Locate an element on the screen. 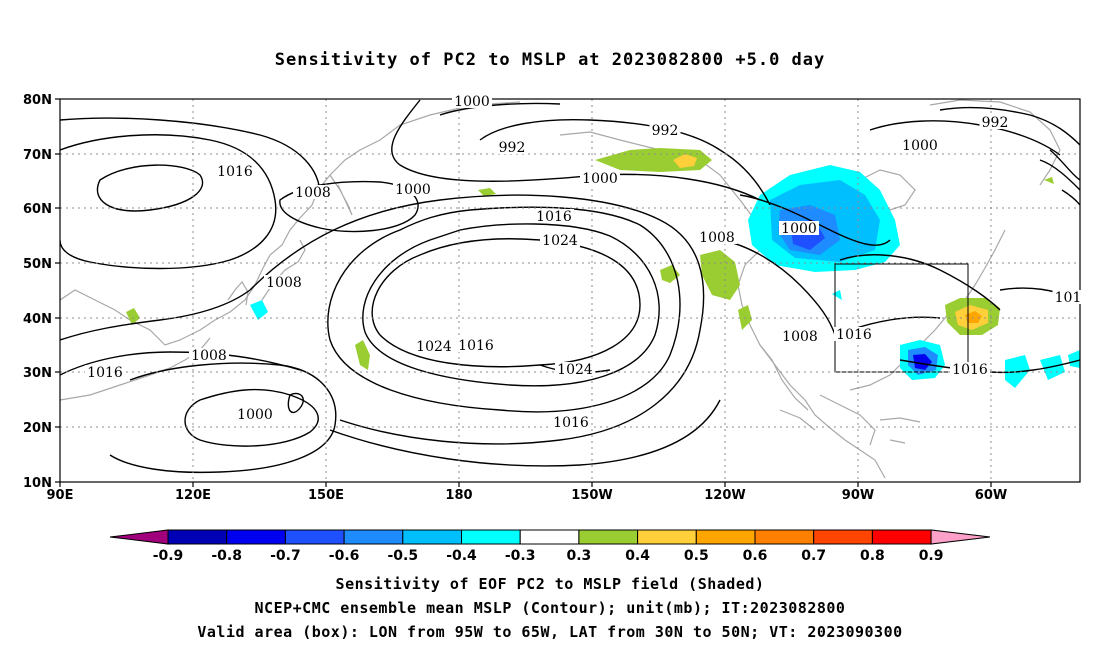 Image resolution: width=1100 pixels, height=650 pixels. colorbar-label: 0.3 is located at coordinates (578, 556).